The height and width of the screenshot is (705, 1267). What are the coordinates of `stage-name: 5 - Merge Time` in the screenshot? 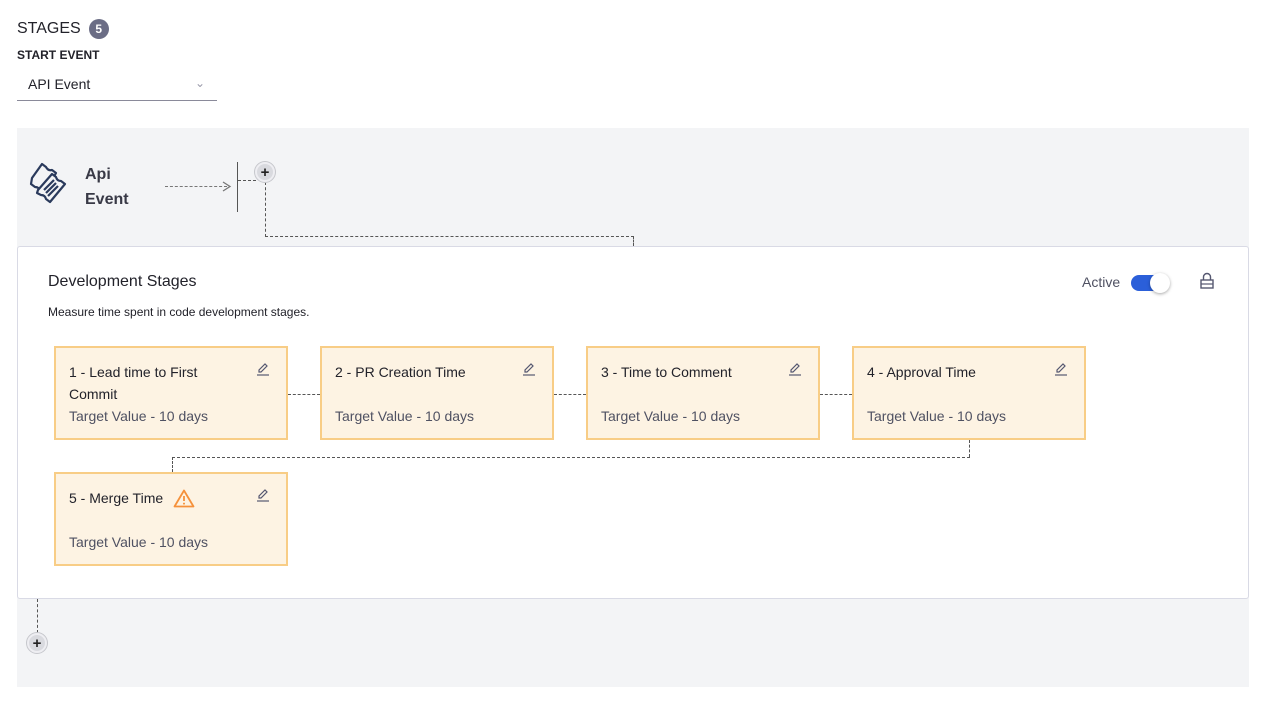 It's located at (116, 498).